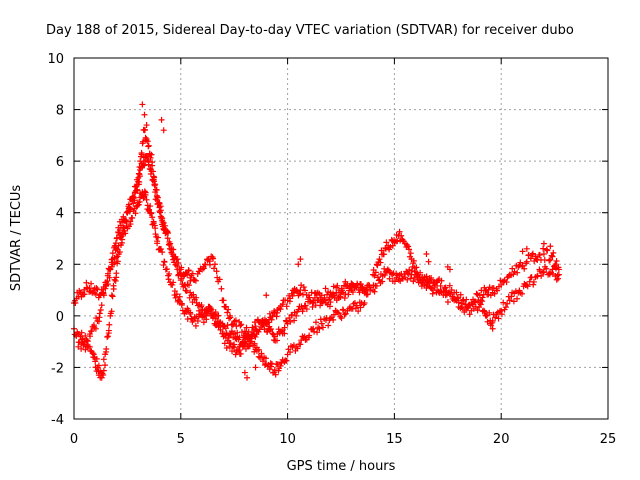 The width and height of the screenshot is (640, 480). What do you see at coordinates (74, 439) in the screenshot?
I see `x-tick-label: 0` at bounding box center [74, 439].